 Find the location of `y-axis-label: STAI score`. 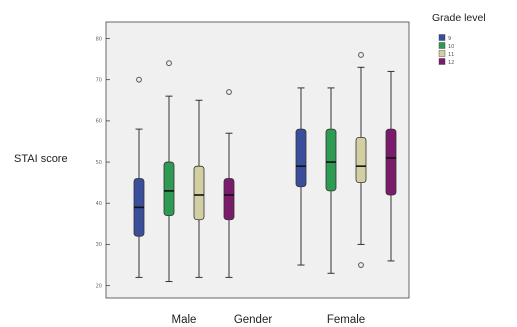

y-axis-label: STAI score is located at coordinates (41, 159).